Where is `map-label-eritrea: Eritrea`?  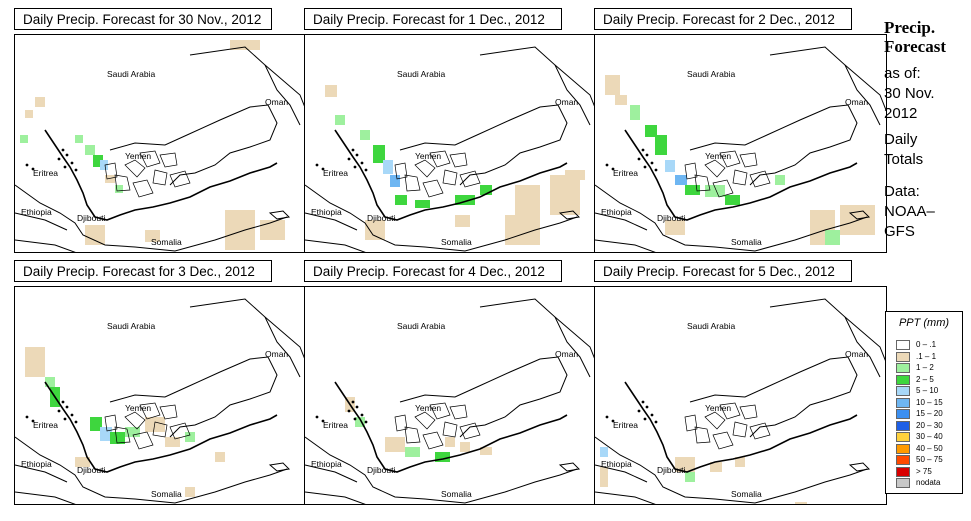
map-label-eritrea: Eritrea is located at coordinates (45, 173).